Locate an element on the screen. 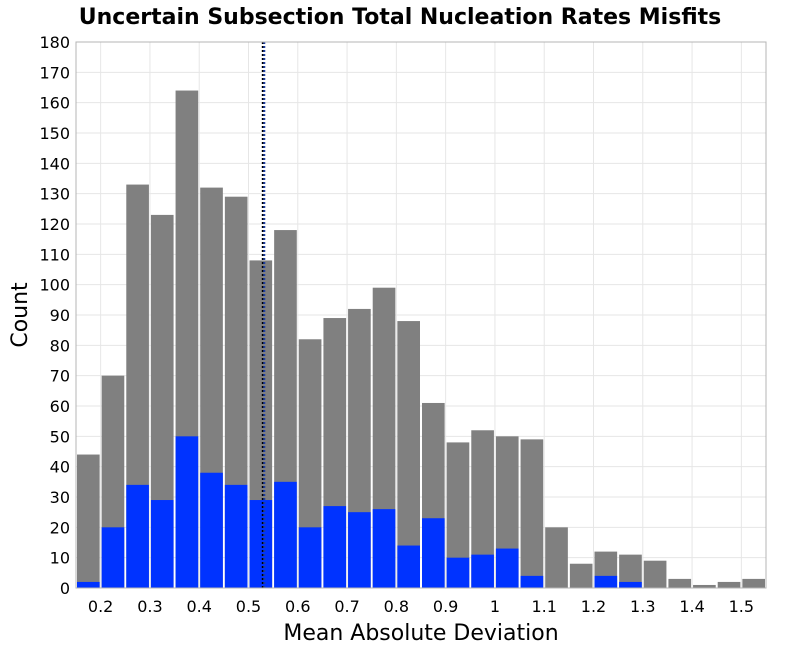 The image size is (800, 650). x-tick-label: 0.7 is located at coordinates (346, 606).